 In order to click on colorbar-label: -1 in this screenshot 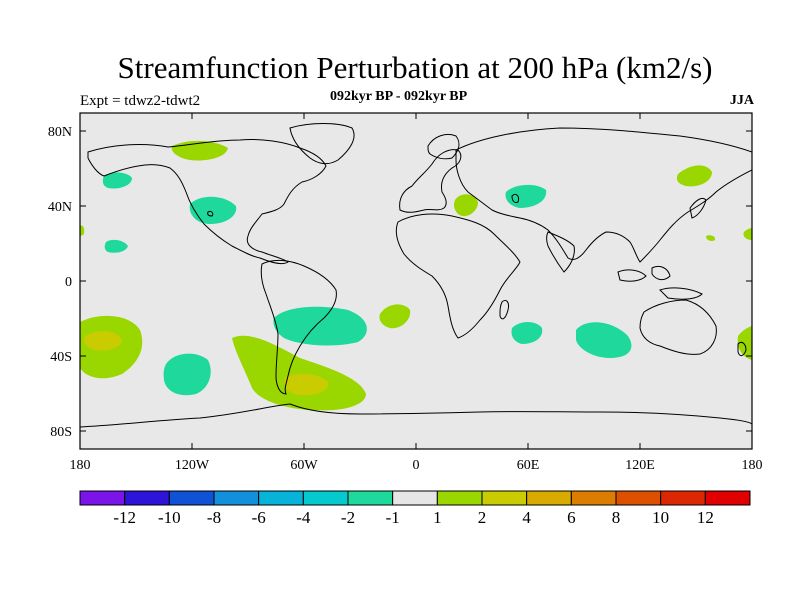, I will do `click(393, 517)`.